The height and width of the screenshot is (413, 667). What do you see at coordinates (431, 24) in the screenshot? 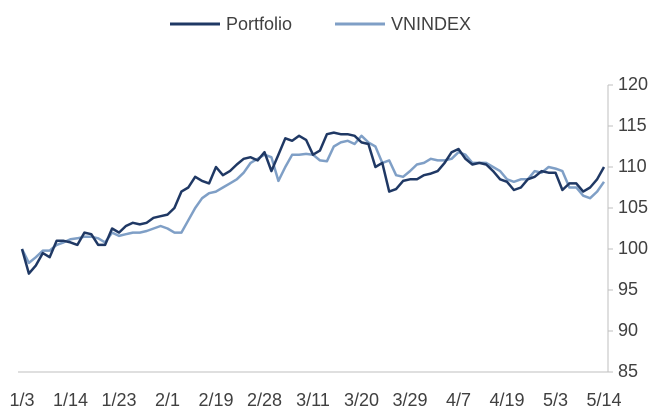
I see `legend-label: VNINDEX` at bounding box center [431, 24].